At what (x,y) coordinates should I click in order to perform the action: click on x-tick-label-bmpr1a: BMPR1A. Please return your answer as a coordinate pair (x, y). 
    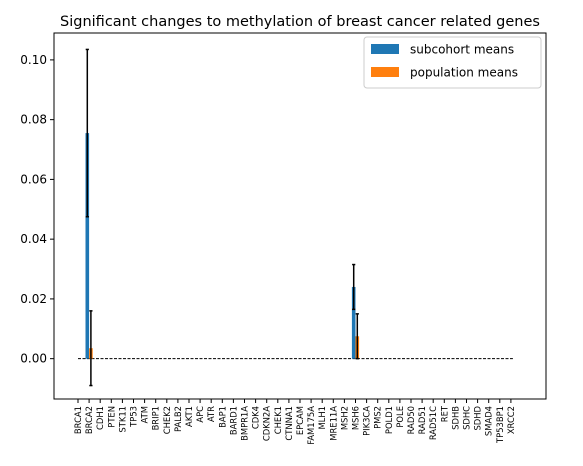
    Looking at the image, I should click on (245, 423).